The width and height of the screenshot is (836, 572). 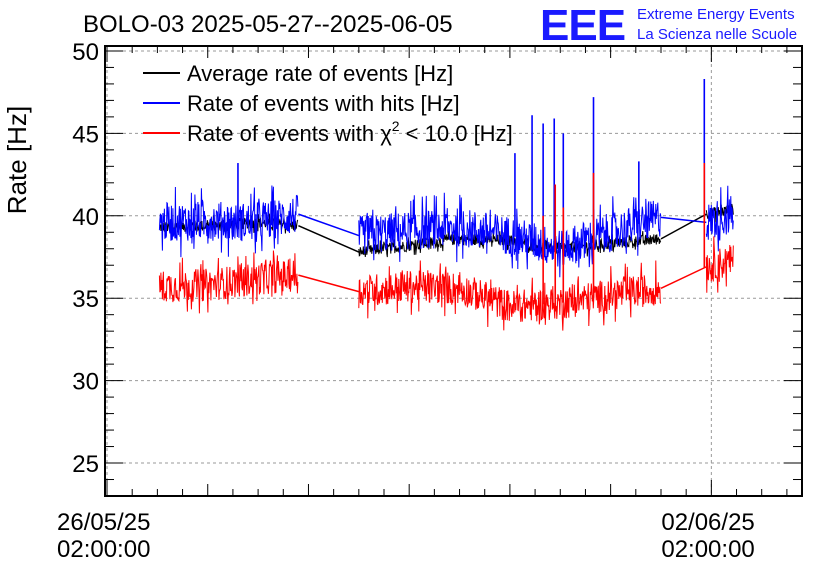 I want to click on legend-label-chi2-tail: < 10.0 [Hz], so click(x=456, y=133).